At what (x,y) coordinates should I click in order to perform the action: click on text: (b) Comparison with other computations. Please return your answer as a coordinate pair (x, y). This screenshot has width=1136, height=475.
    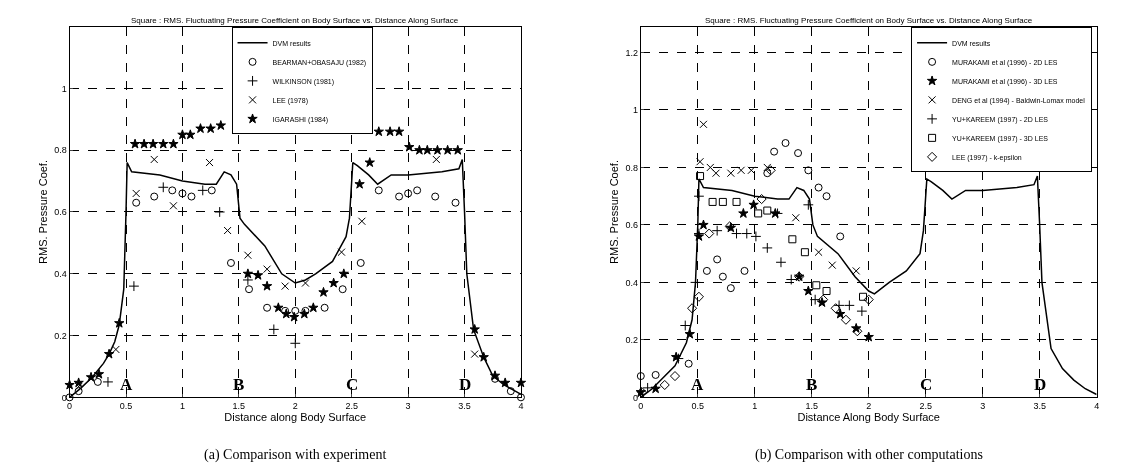
    Looking at the image, I should click on (869, 455).